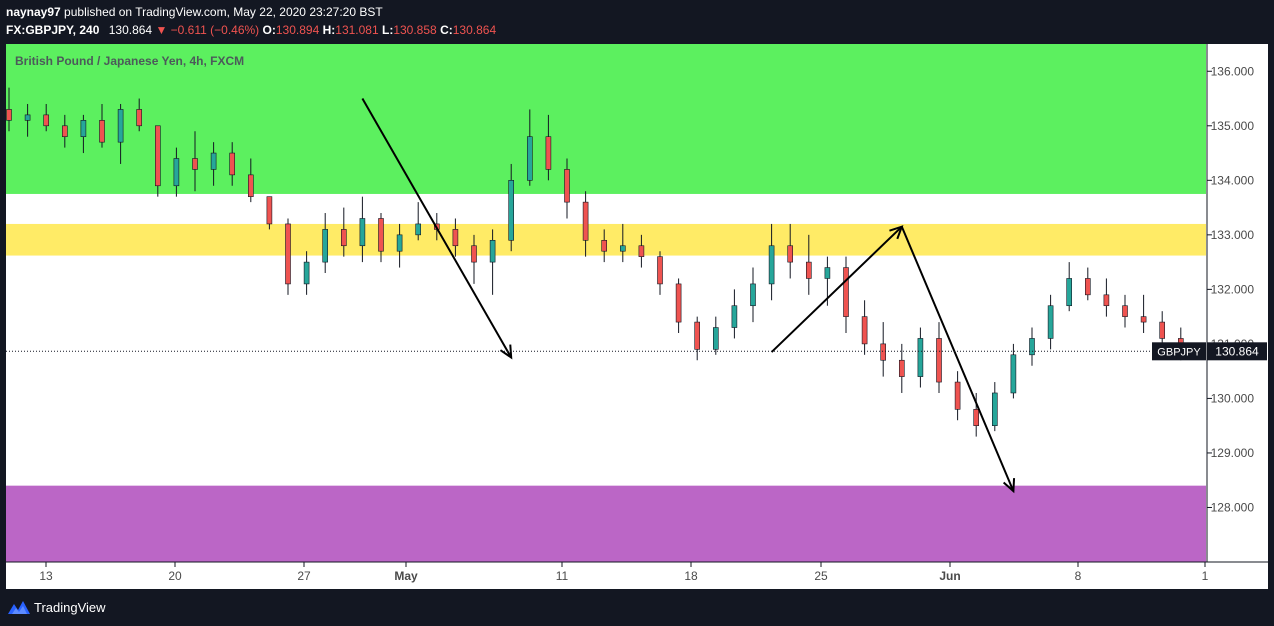 Image resolution: width=1274 pixels, height=626 pixels. I want to click on demand-zone, so click(606, 523).